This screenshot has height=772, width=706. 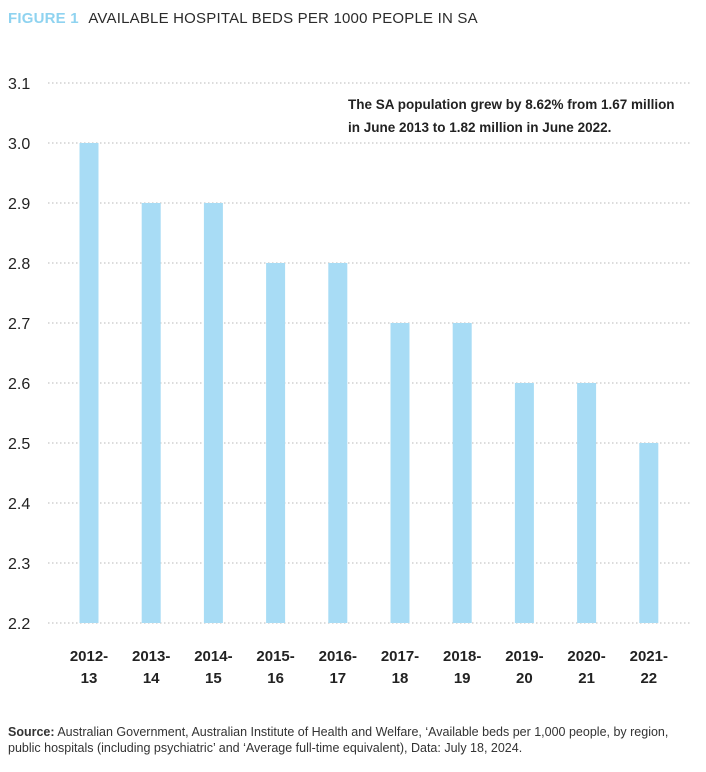 I want to click on x-tick-label: 21, so click(x=586, y=678).